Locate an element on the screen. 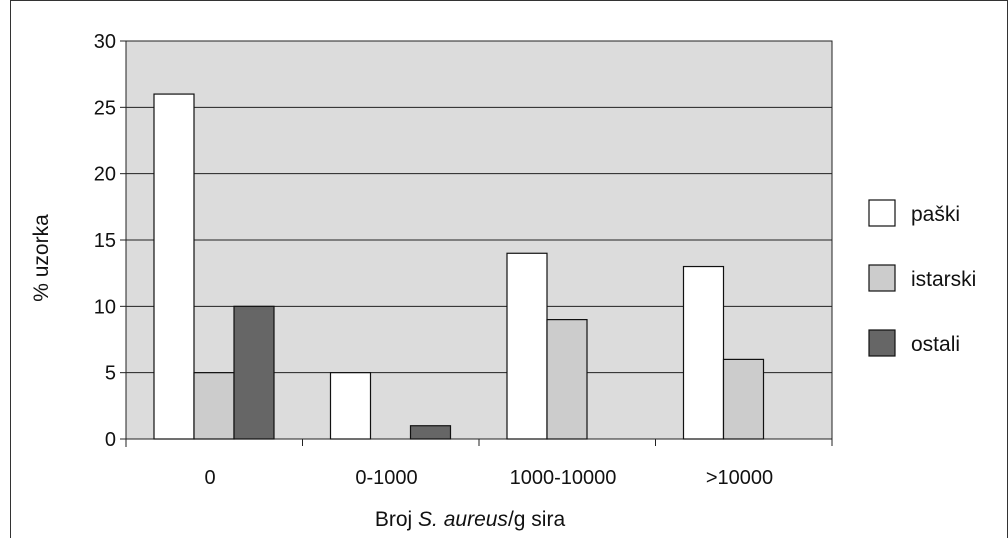 This screenshot has height=543, width=1008. legend-swatch-istarski is located at coordinates (882, 278).